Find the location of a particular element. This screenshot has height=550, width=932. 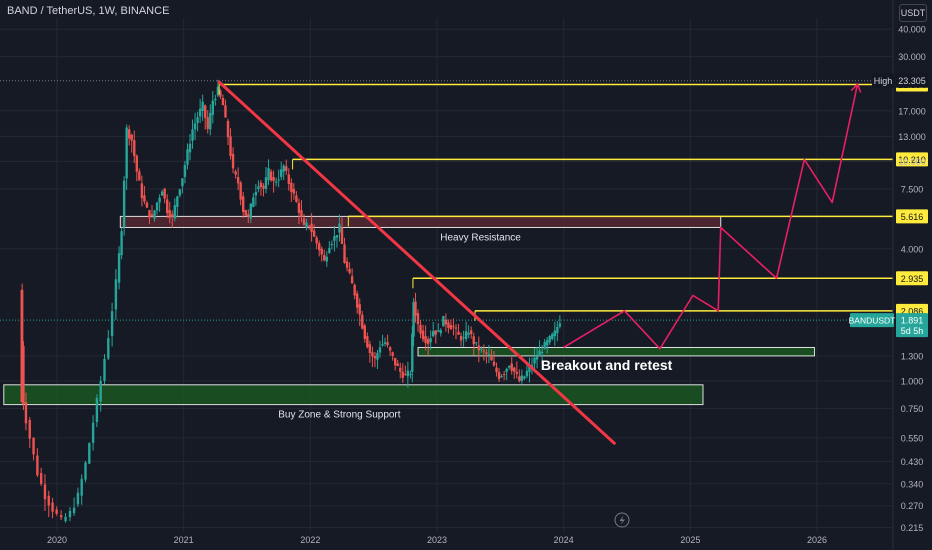

support-zone is located at coordinates (353, 395).